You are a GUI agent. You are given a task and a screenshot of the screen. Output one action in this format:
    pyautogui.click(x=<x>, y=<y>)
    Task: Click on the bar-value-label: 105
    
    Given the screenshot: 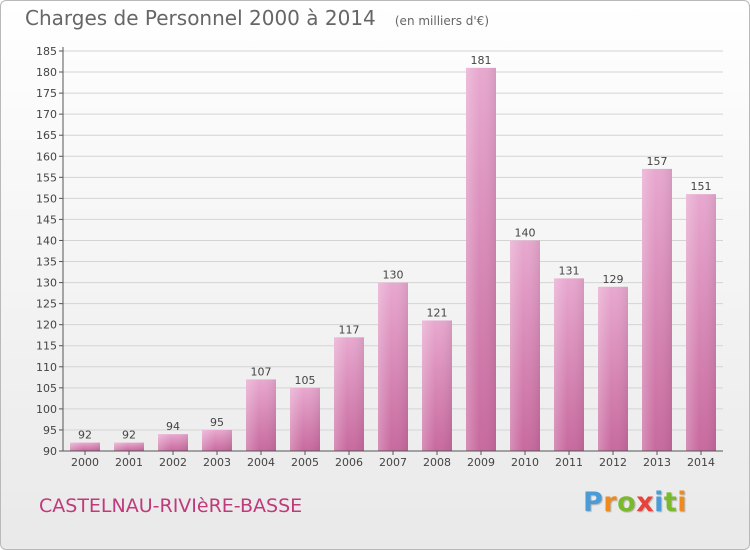 What is the action you would take?
    pyautogui.click(x=305, y=380)
    